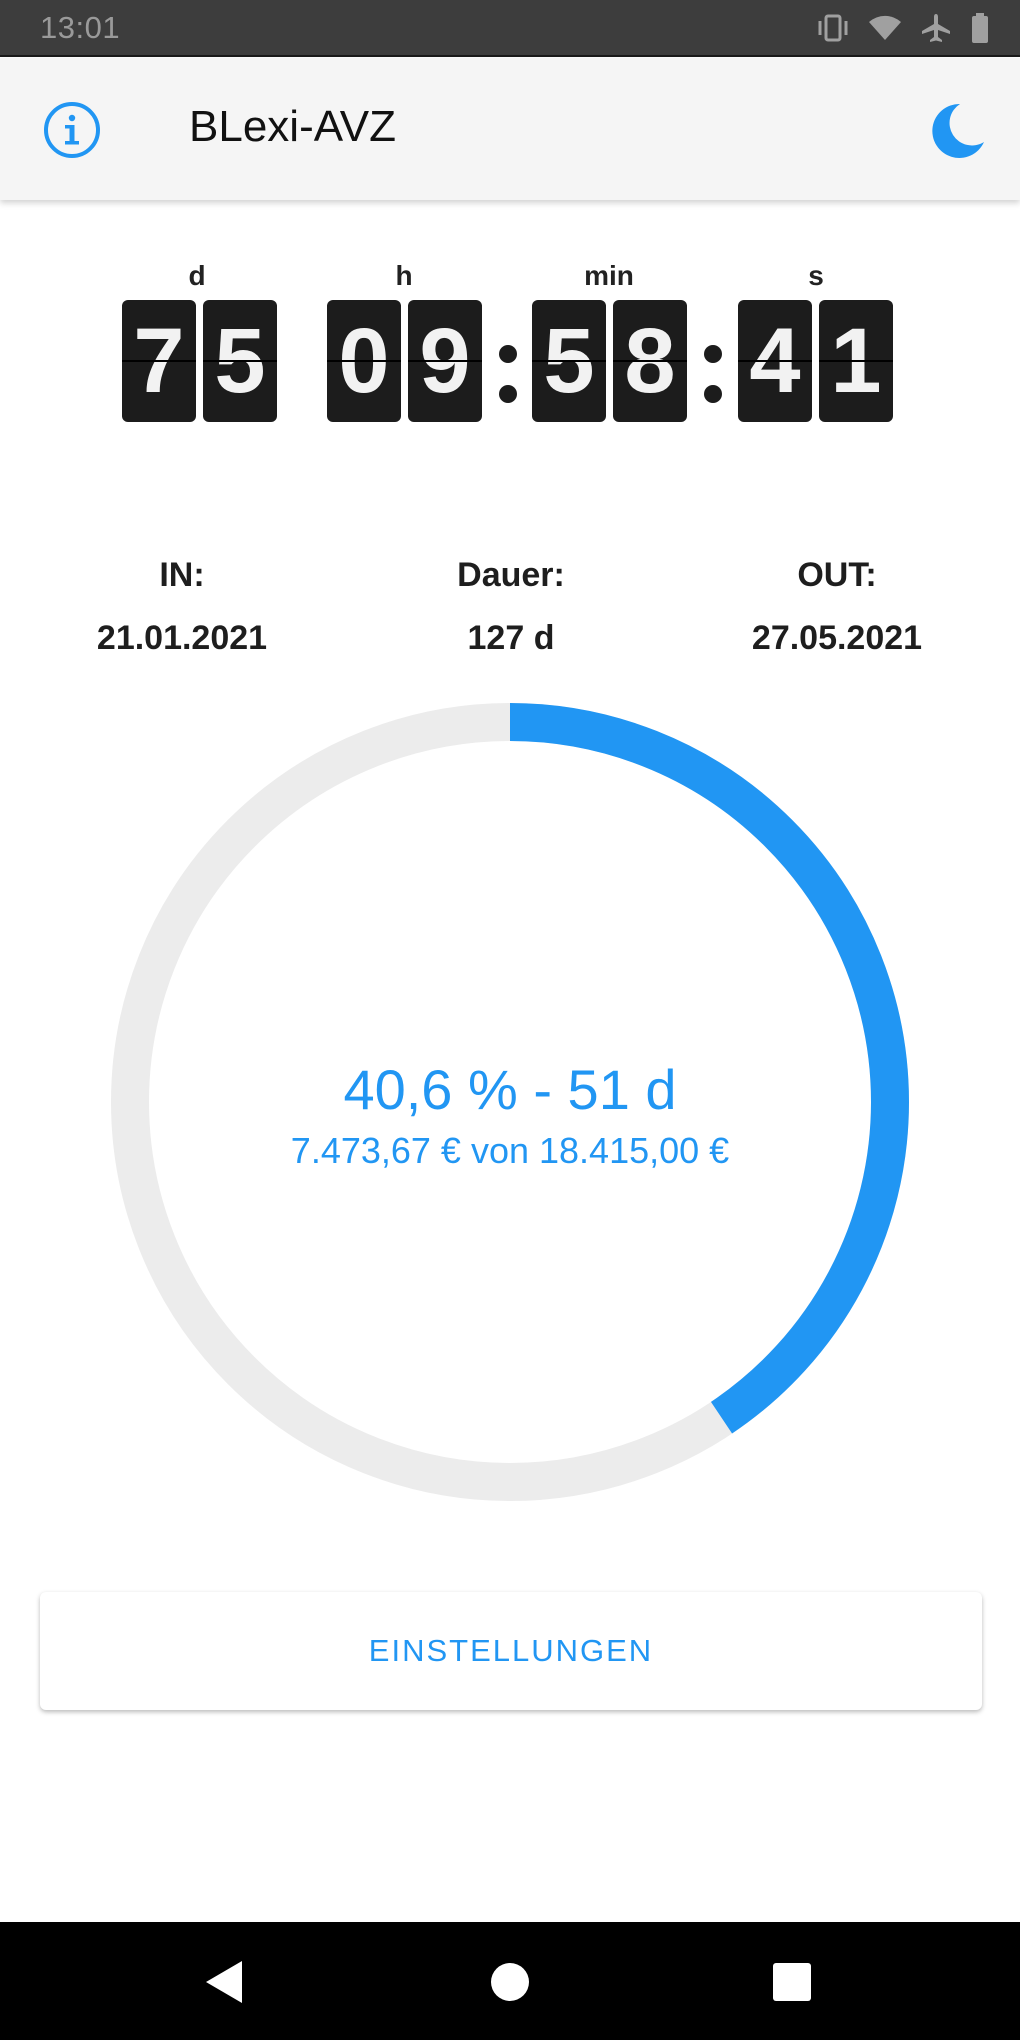 Image resolution: width=1020 pixels, height=2040 pixels. I want to click on settings-button: EINSTELLUNGEN, so click(511, 1651).